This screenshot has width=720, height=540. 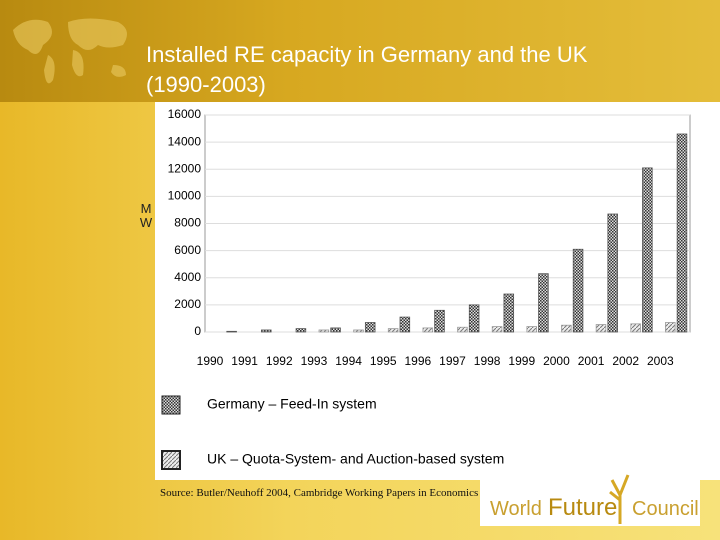 I want to click on x-tick-label: 1991, so click(x=244, y=361).